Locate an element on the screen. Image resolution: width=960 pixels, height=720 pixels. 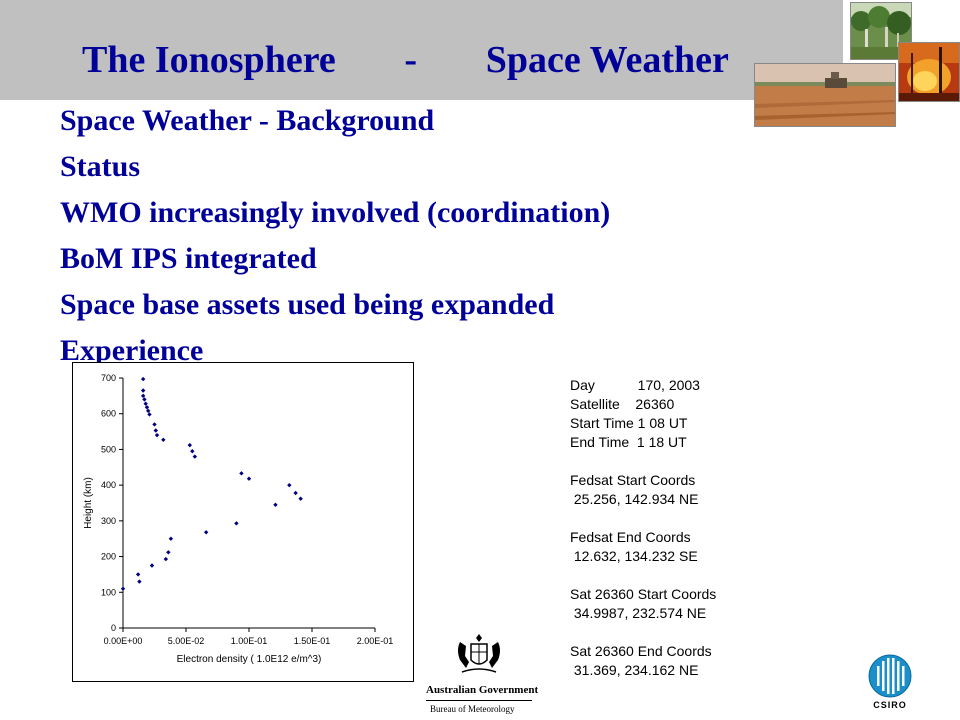
agency-name: Bureau of Meteorology is located at coordinates (472, 709).